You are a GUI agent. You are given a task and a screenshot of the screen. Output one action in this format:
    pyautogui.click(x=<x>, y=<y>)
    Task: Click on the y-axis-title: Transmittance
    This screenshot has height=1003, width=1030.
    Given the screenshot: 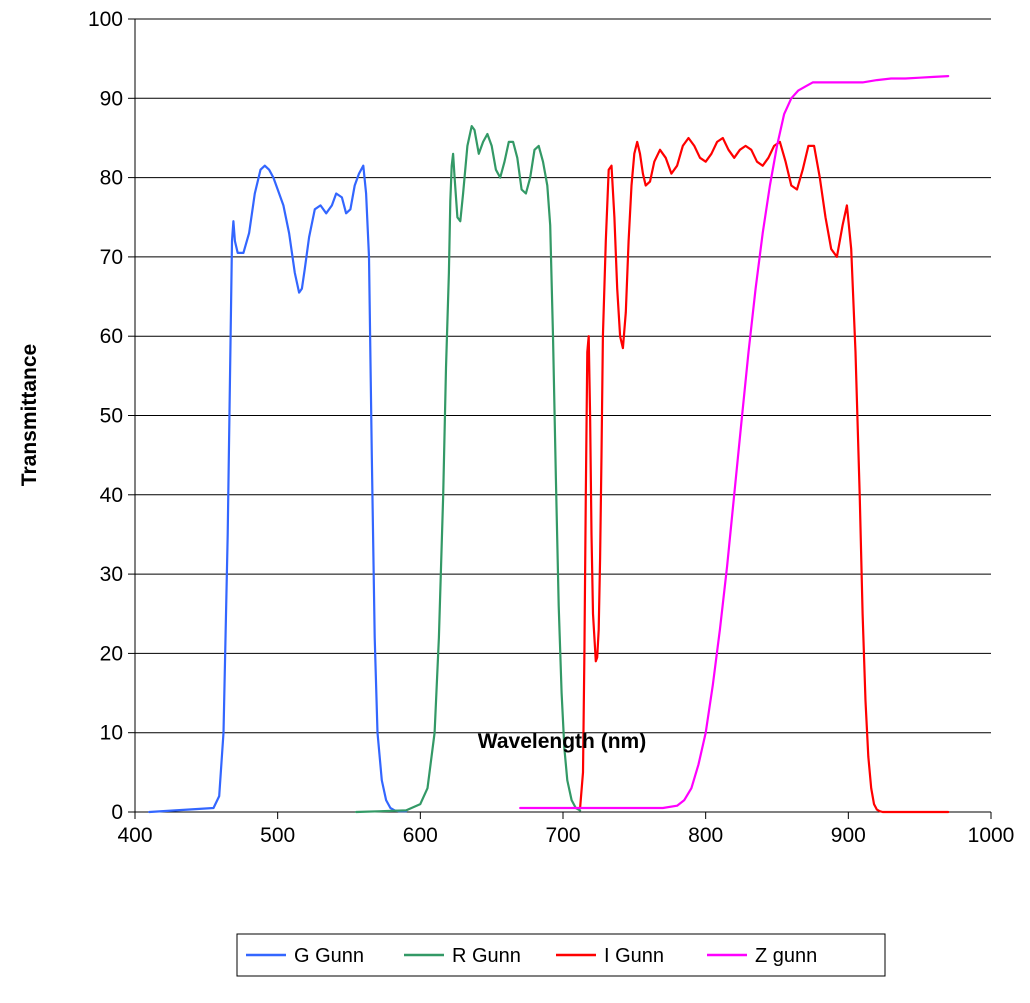 What is the action you would take?
    pyautogui.click(x=29, y=415)
    